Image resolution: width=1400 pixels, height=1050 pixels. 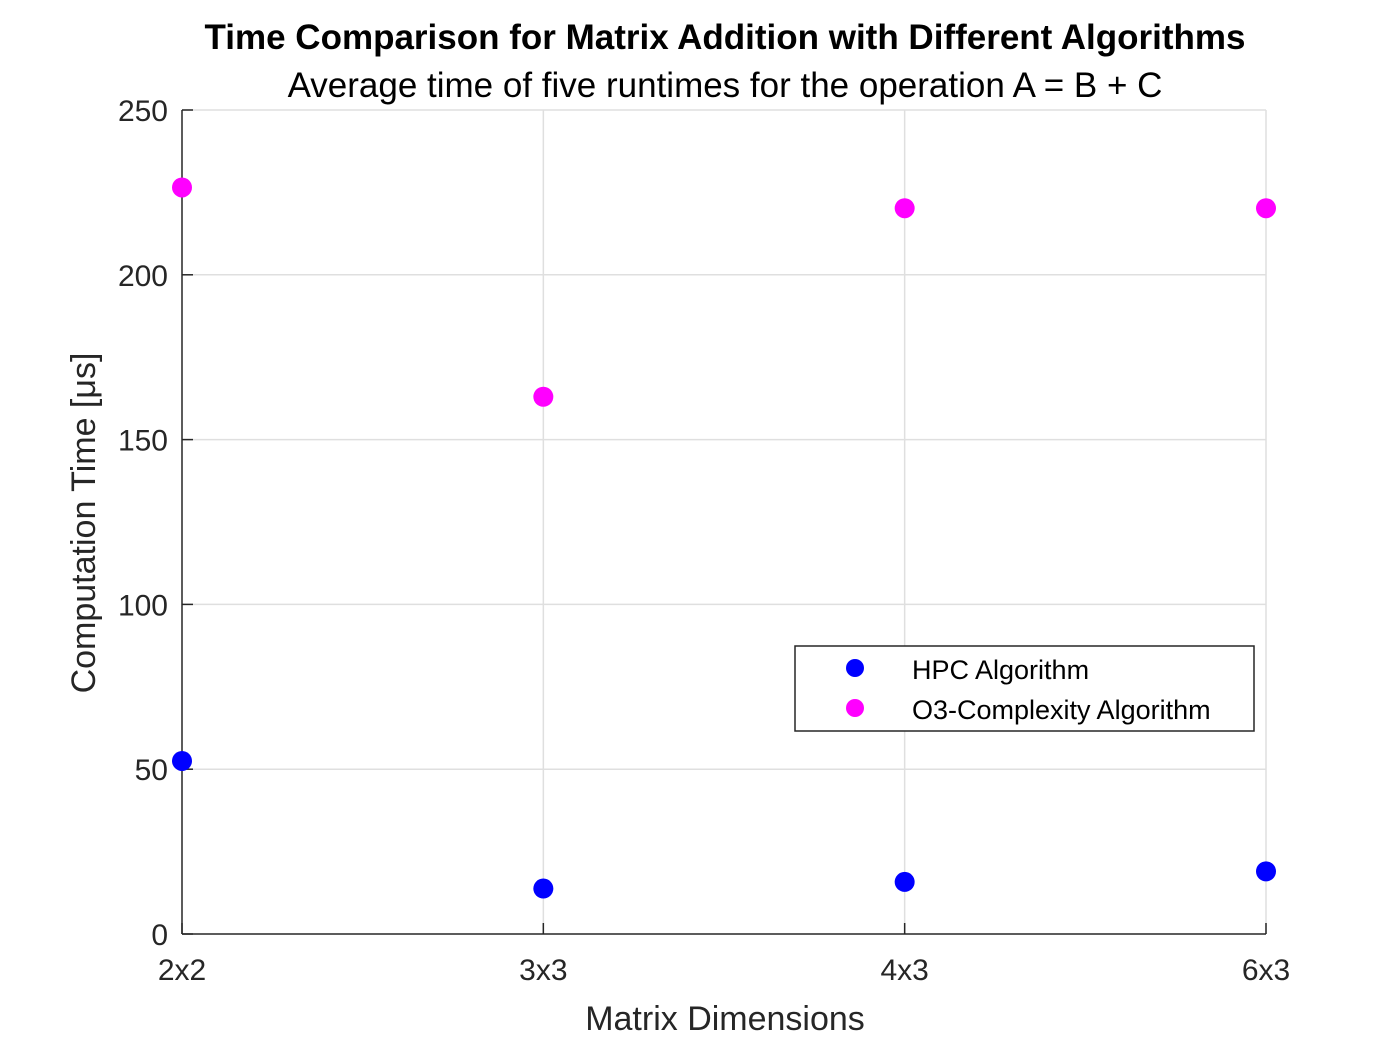 I want to click on x-axis-title: Matrix Dimensions, so click(x=725, y=1019).